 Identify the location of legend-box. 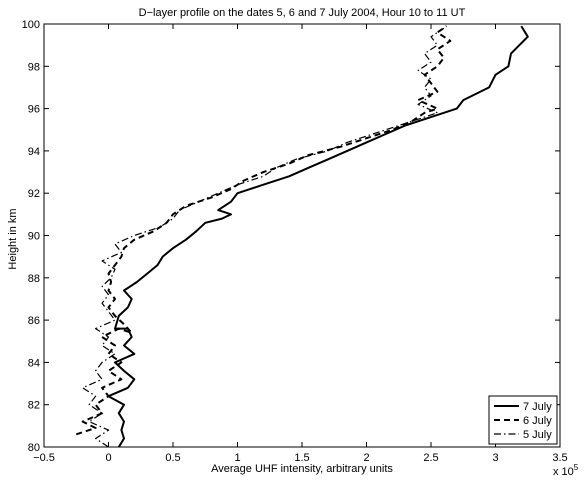
(523, 420).